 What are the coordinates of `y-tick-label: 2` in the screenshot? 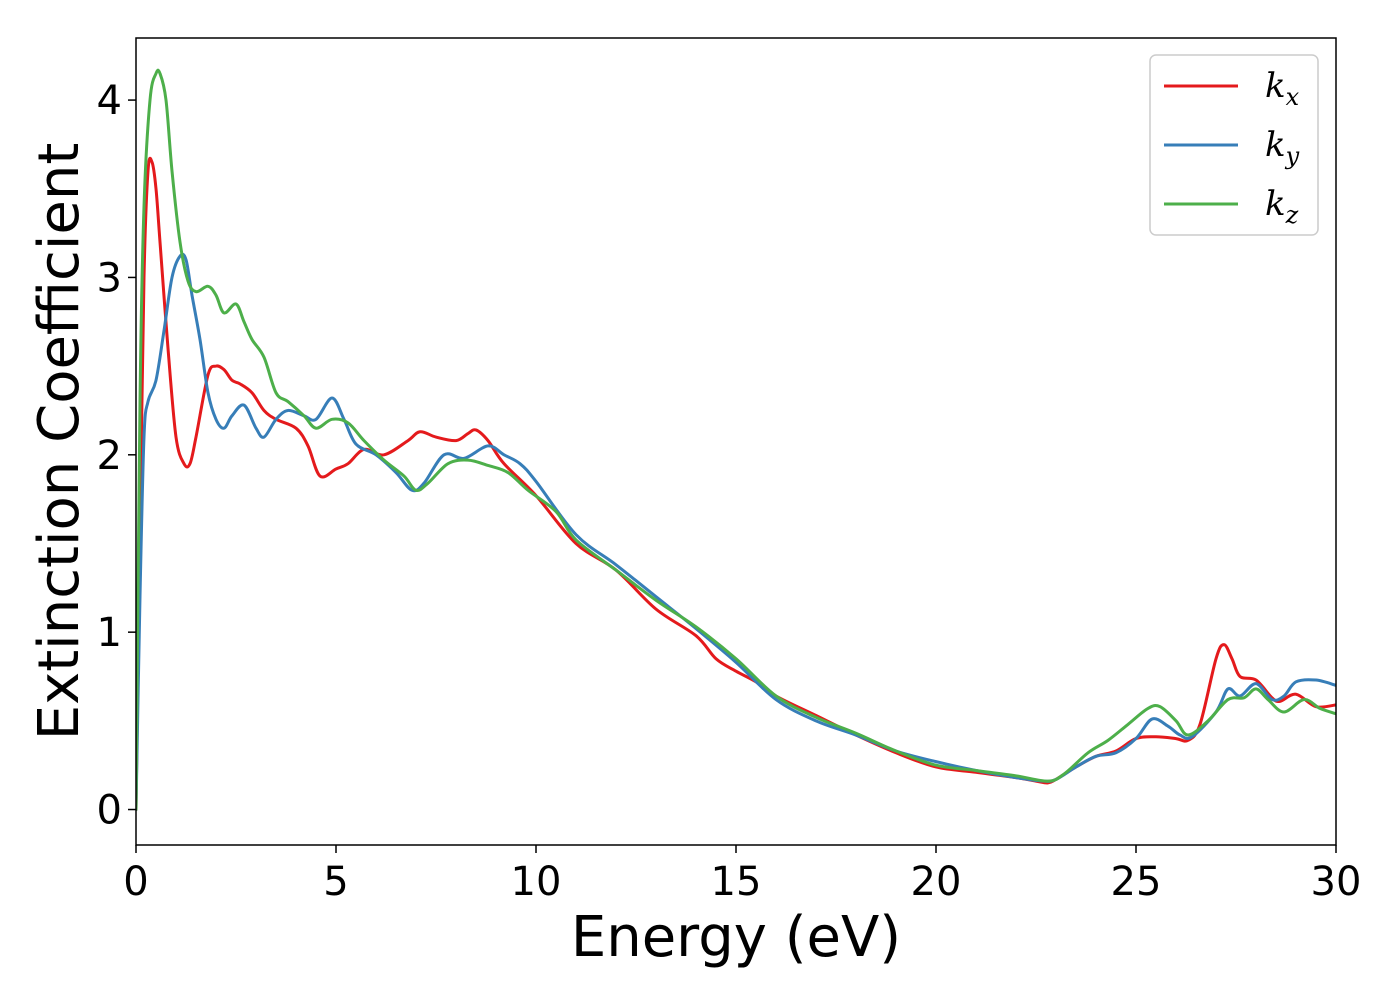 It's located at (109, 456).